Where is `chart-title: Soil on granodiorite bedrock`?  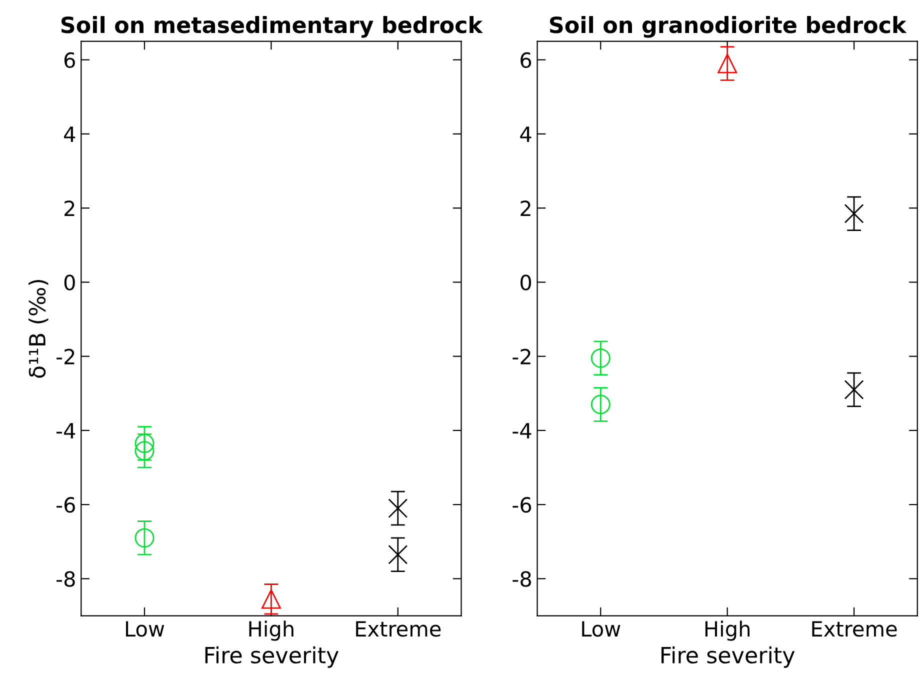
chart-title: Soil on granodiorite bedrock is located at coordinates (728, 27).